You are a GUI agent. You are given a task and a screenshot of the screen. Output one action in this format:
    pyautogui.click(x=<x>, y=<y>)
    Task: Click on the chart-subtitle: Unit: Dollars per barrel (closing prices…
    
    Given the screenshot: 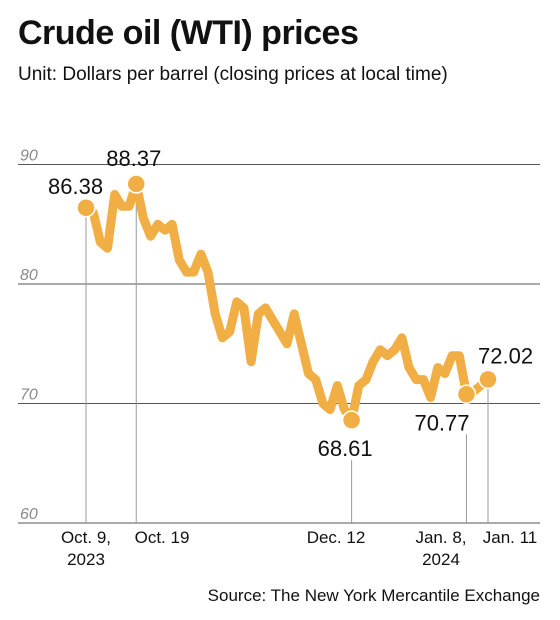 What is the action you would take?
    pyautogui.click(x=233, y=74)
    